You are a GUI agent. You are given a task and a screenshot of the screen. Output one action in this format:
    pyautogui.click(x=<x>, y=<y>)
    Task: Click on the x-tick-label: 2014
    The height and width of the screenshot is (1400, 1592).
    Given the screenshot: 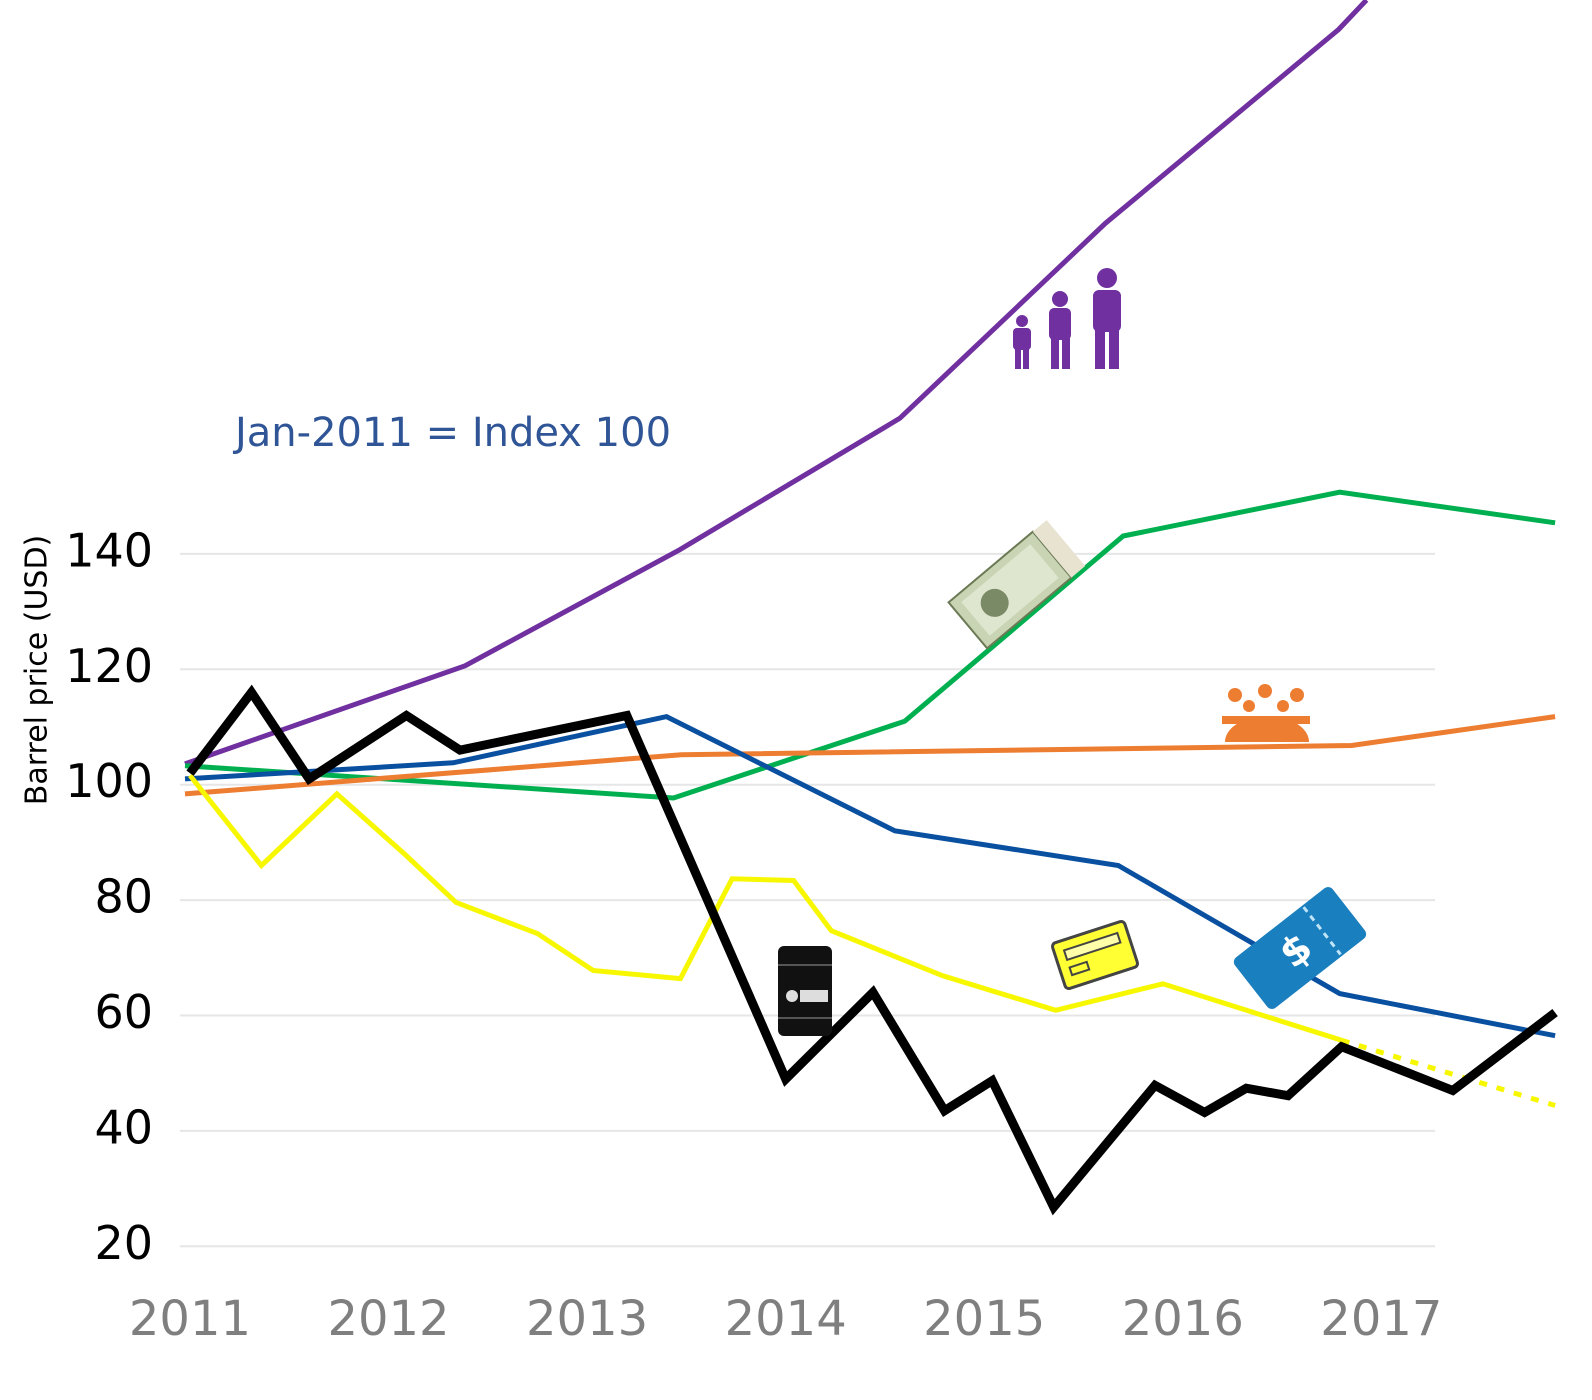 What is the action you would take?
    pyautogui.click(x=786, y=1319)
    